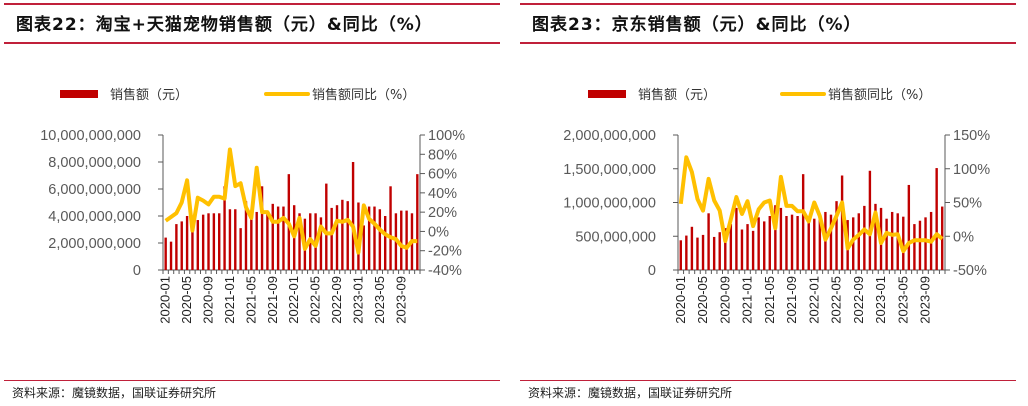 The width and height of the screenshot is (1028, 406). I want to click on left-tick-label: 8,000,000,000, so click(94, 163).